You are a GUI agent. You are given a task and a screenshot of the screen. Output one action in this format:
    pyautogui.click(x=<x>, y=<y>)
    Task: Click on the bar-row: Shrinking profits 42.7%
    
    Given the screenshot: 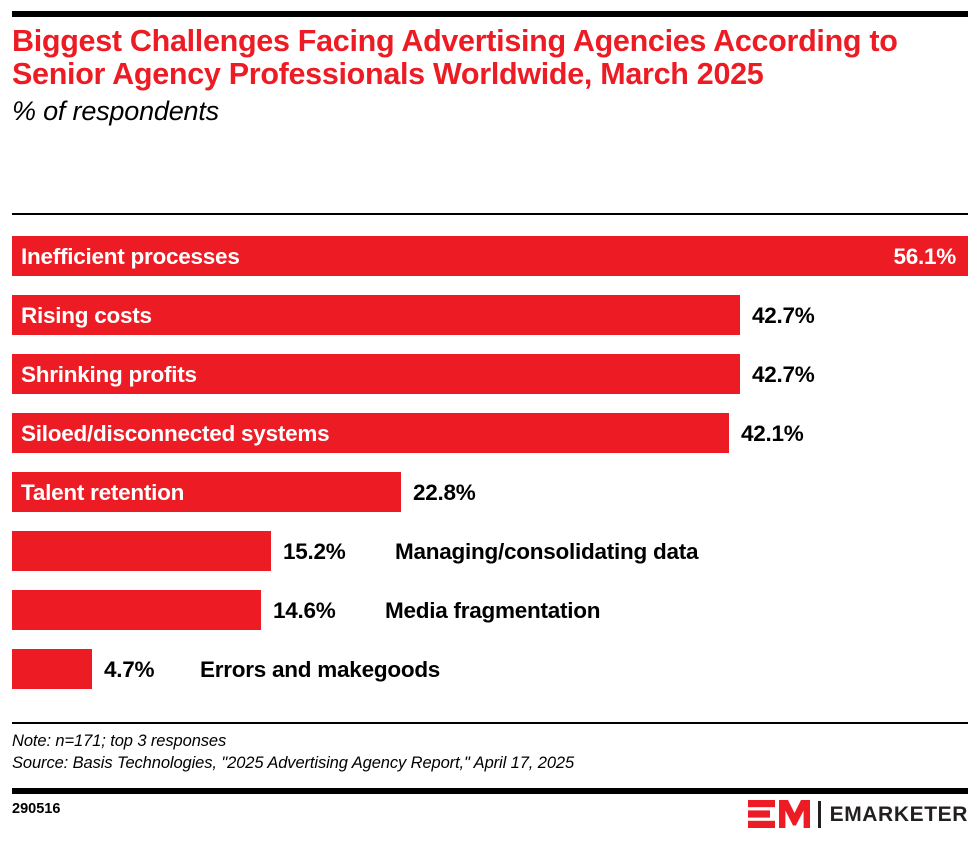 What is the action you would take?
    pyautogui.click(x=490, y=374)
    